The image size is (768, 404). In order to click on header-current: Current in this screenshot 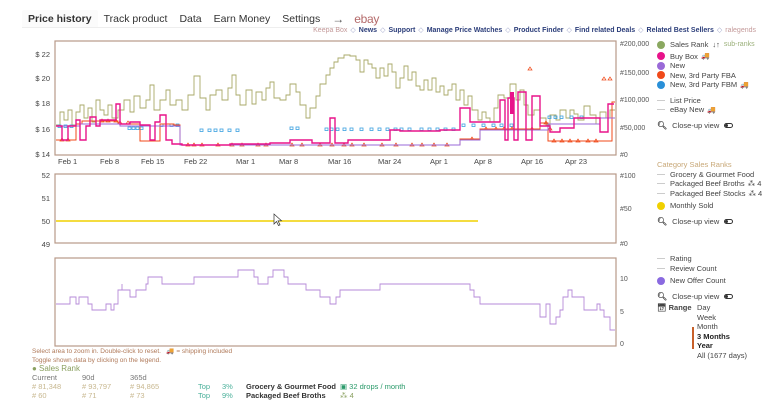, I will do `click(45, 377)`.